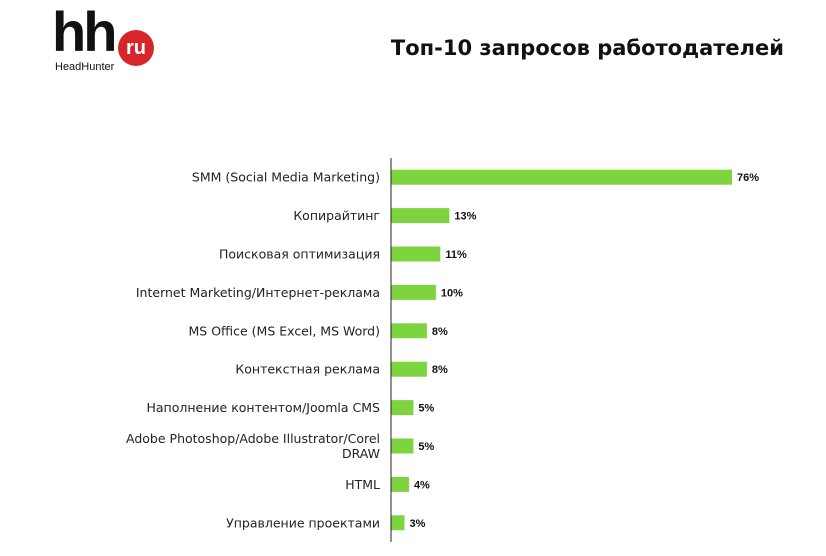 The image size is (826, 556). What do you see at coordinates (307, 369) in the screenshot?
I see `category-label: Контекстная реклама` at bounding box center [307, 369].